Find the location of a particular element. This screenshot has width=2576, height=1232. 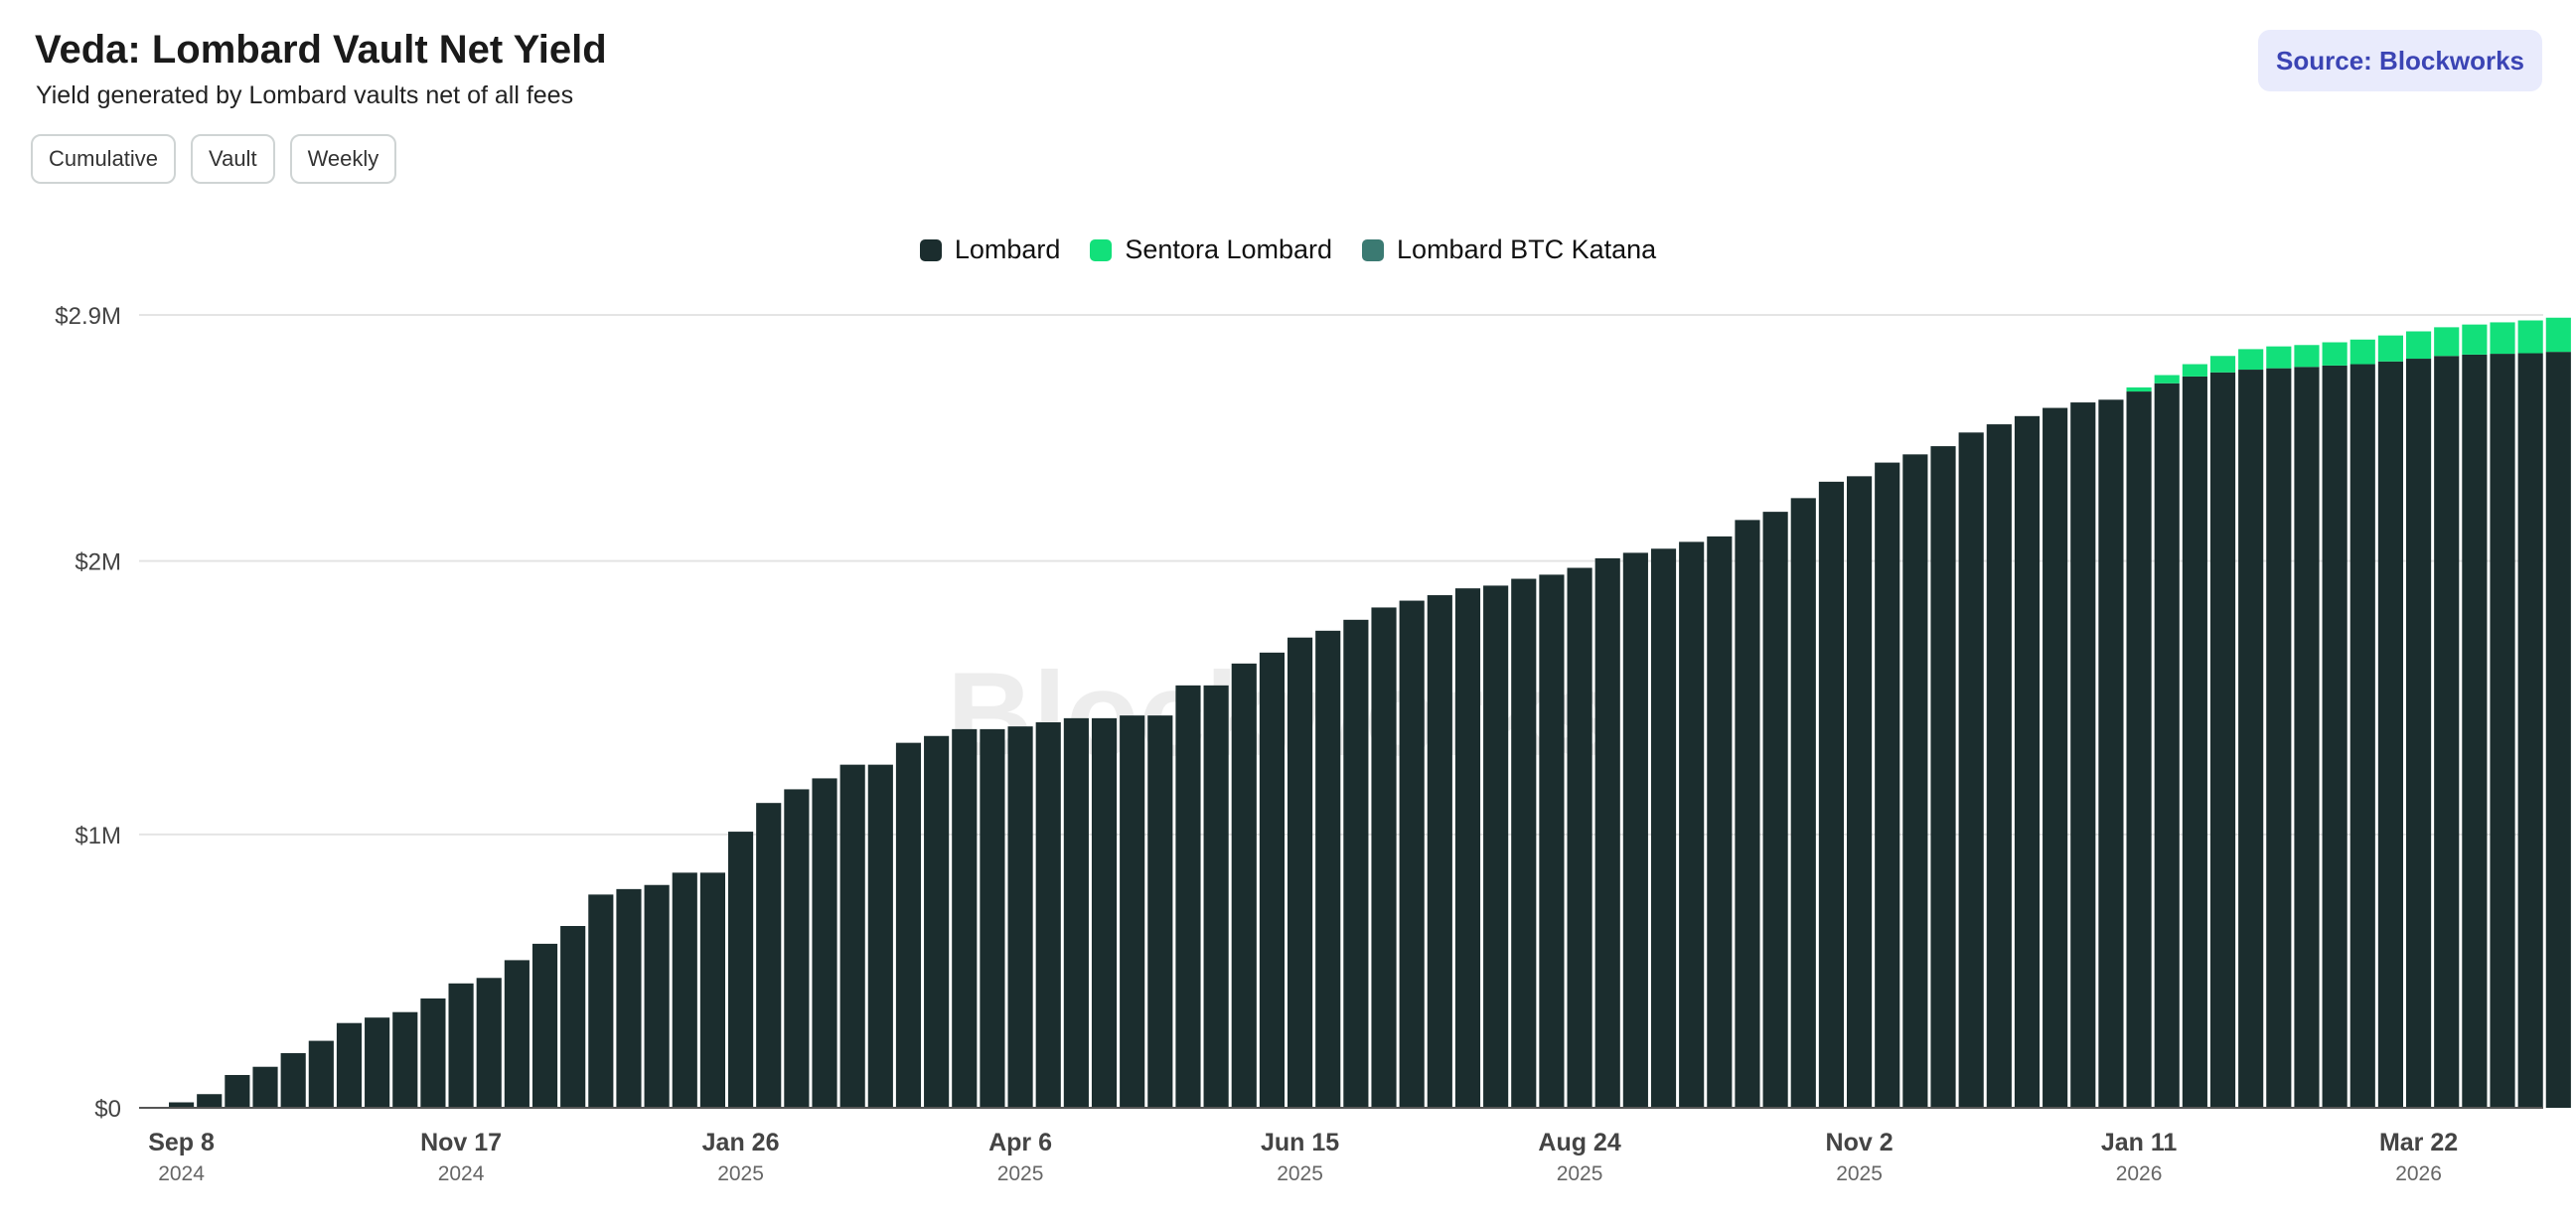

legend-swatch-lombard-btc-katana is located at coordinates (1373, 249).